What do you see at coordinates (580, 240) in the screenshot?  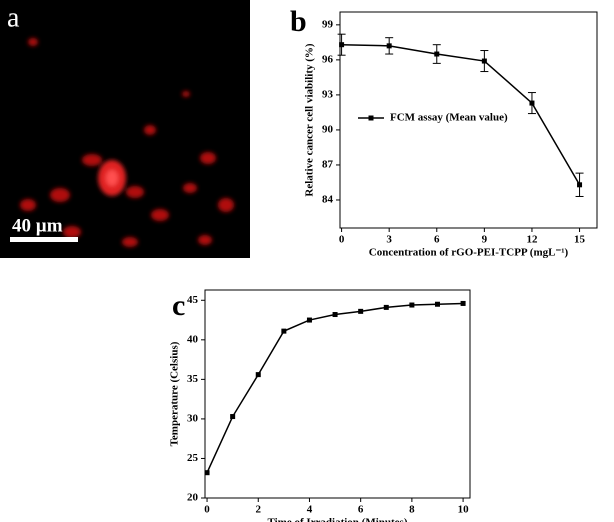 I see `x-tick-label: 15` at bounding box center [580, 240].